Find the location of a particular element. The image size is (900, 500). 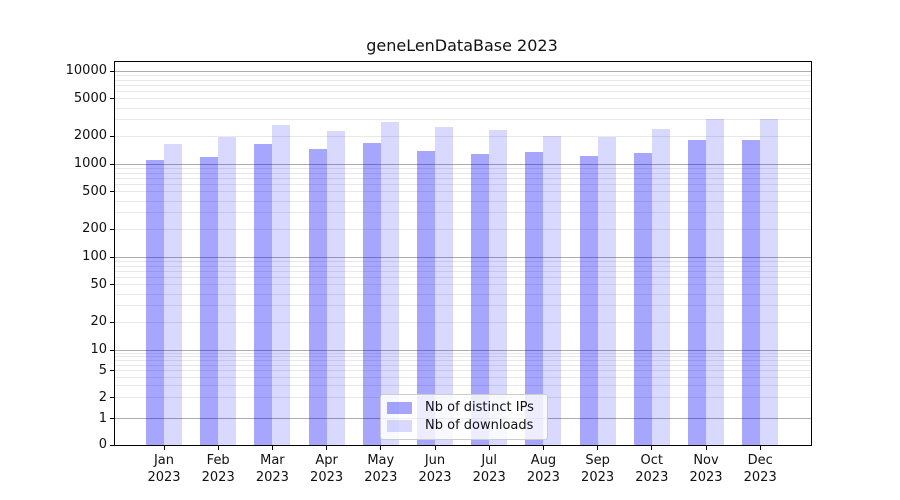

bar-jul-distinct-ips is located at coordinates (480, 299).